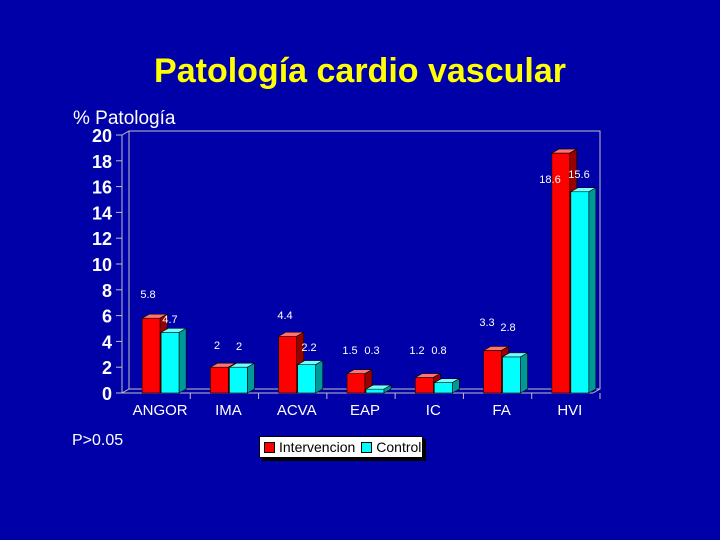 The width and height of the screenshot is (720, 540). I want to click on data-label: 18.6, so click(549, 180).